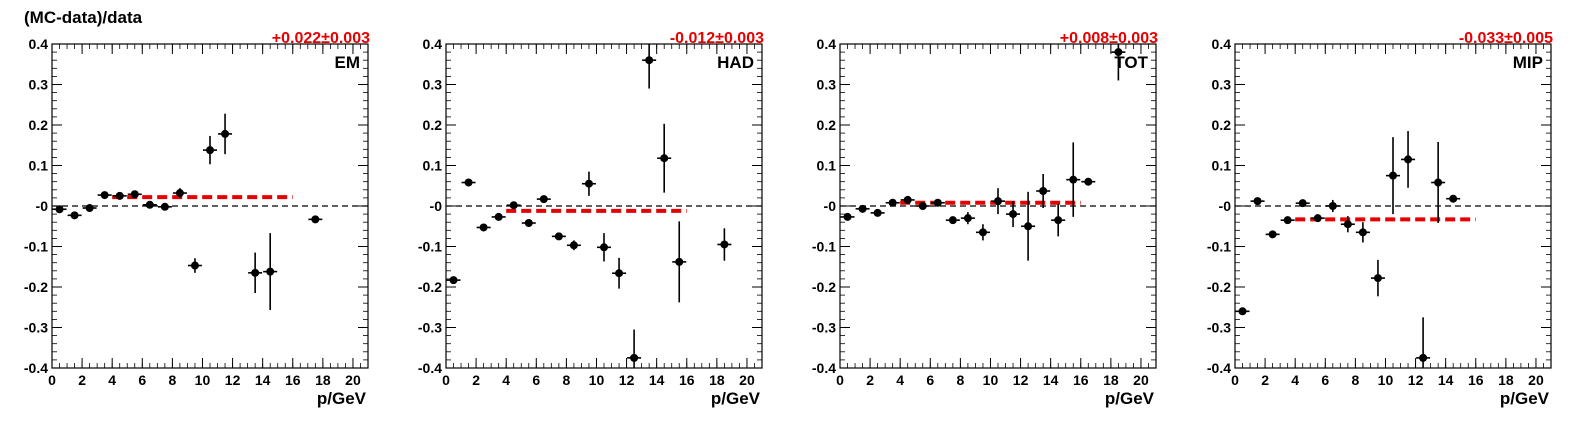 The height and width of the screenshot is (424, 1575). Describe the element at coordinates (348, 62) in the screenshot. I see `panel-label: EM` at that location.